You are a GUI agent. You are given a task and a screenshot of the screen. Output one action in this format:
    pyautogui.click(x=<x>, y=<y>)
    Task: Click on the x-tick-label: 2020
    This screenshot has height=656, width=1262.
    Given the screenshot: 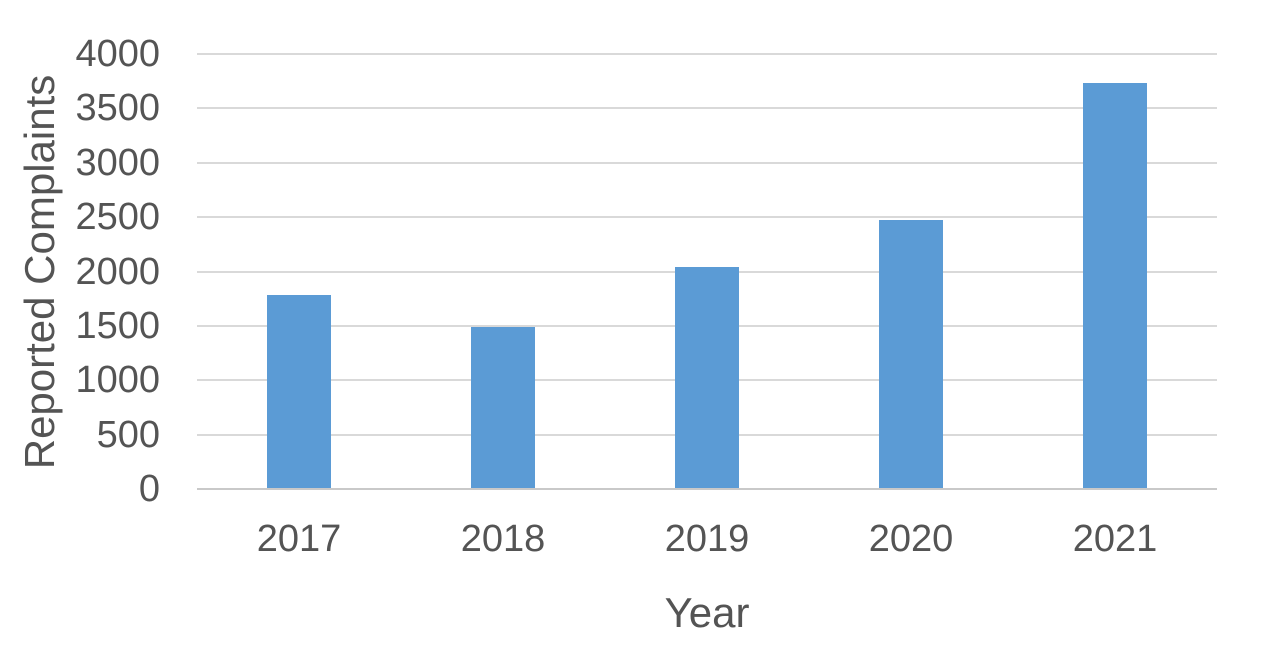 What is the action you would take?
    pyautogui.click(x=911, y=539)
    